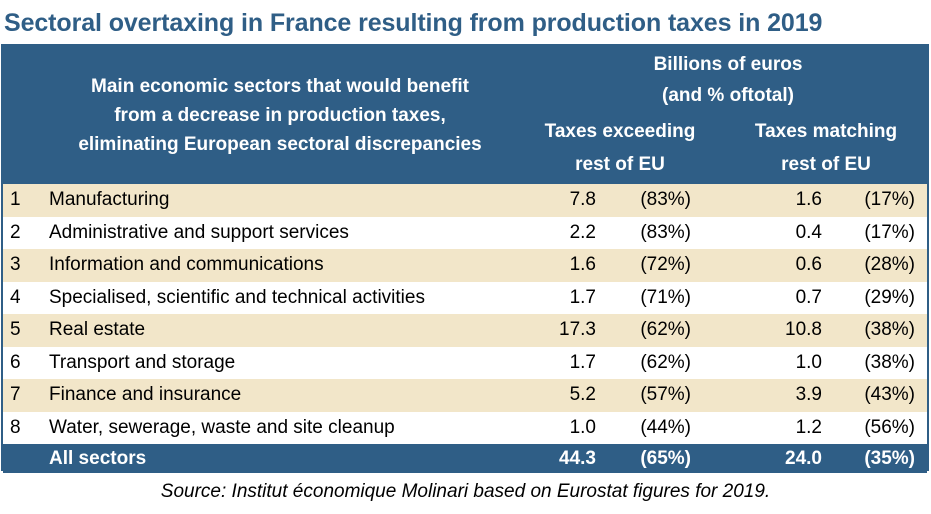  I want to click on matching-value: 10.8, so click(803, 329).